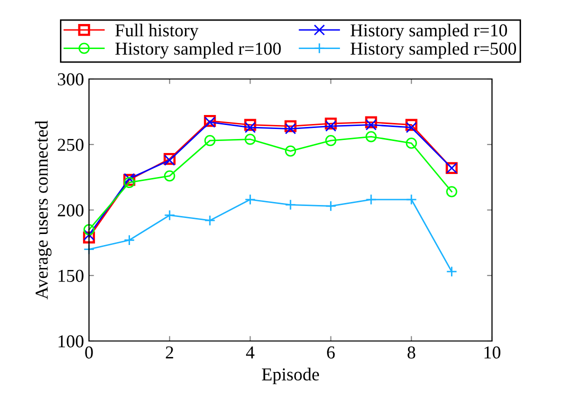 Image resolution: width=568 pixels, height=401 pixels. I want to click on x-tick-label: 2, so click(170, 352).